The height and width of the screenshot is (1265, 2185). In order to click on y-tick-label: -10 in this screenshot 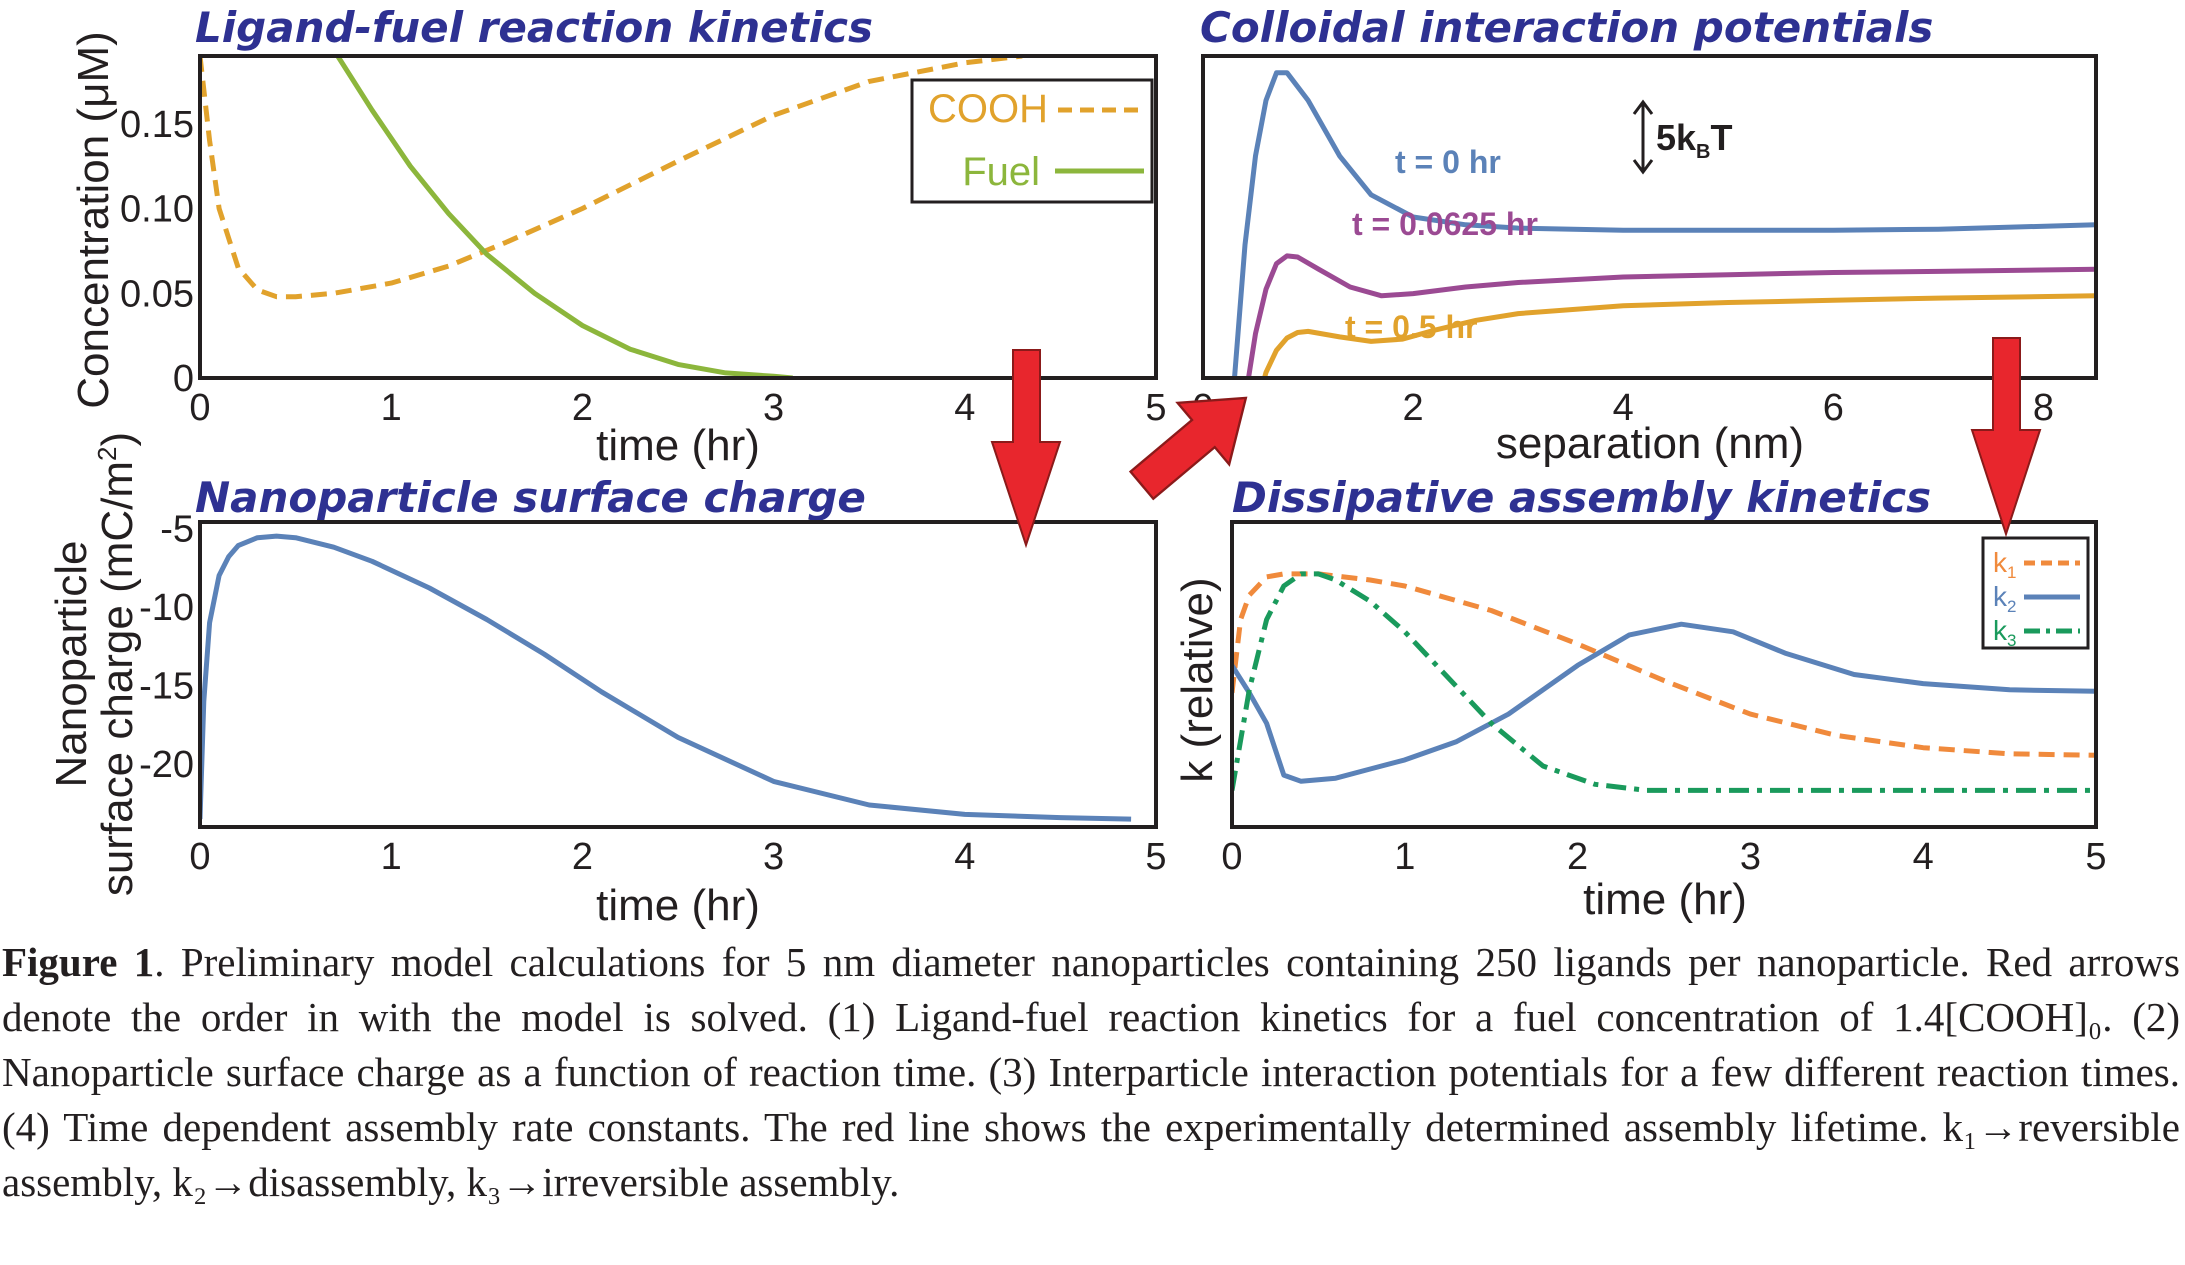, I will do `click(166, 608)`.